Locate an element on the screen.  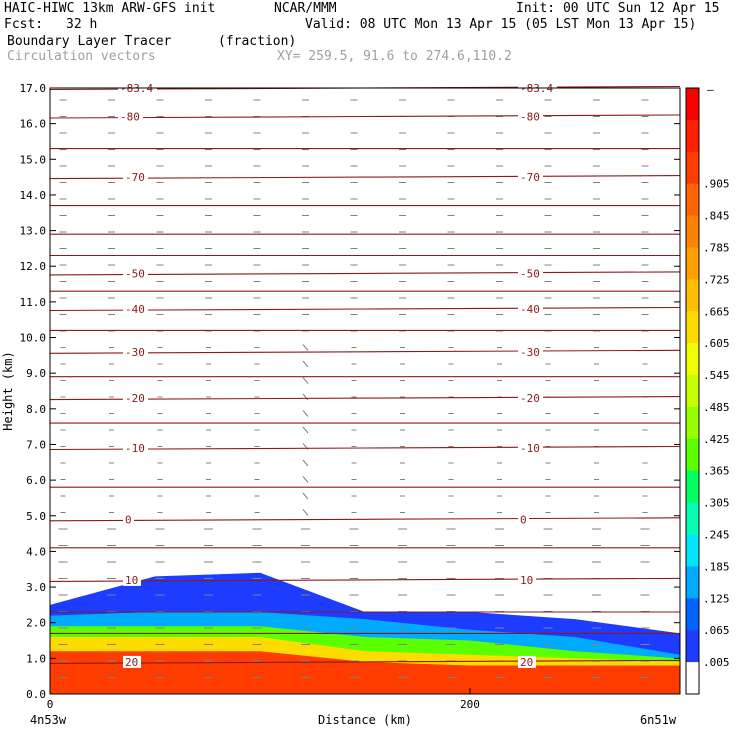
colorbar-frame is located at coordinates (692, 391).